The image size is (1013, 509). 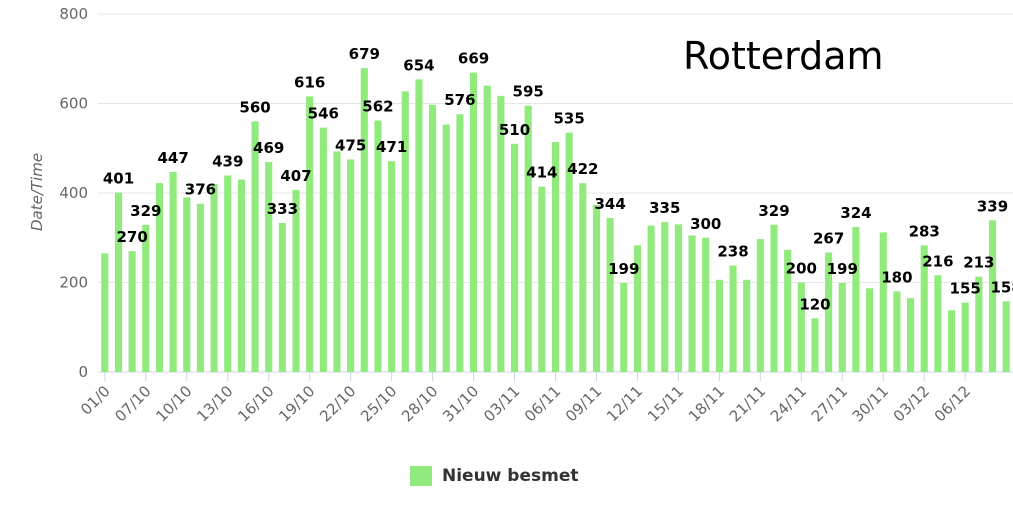 I want to click on data-label: 155, so click(x=965, y=289).